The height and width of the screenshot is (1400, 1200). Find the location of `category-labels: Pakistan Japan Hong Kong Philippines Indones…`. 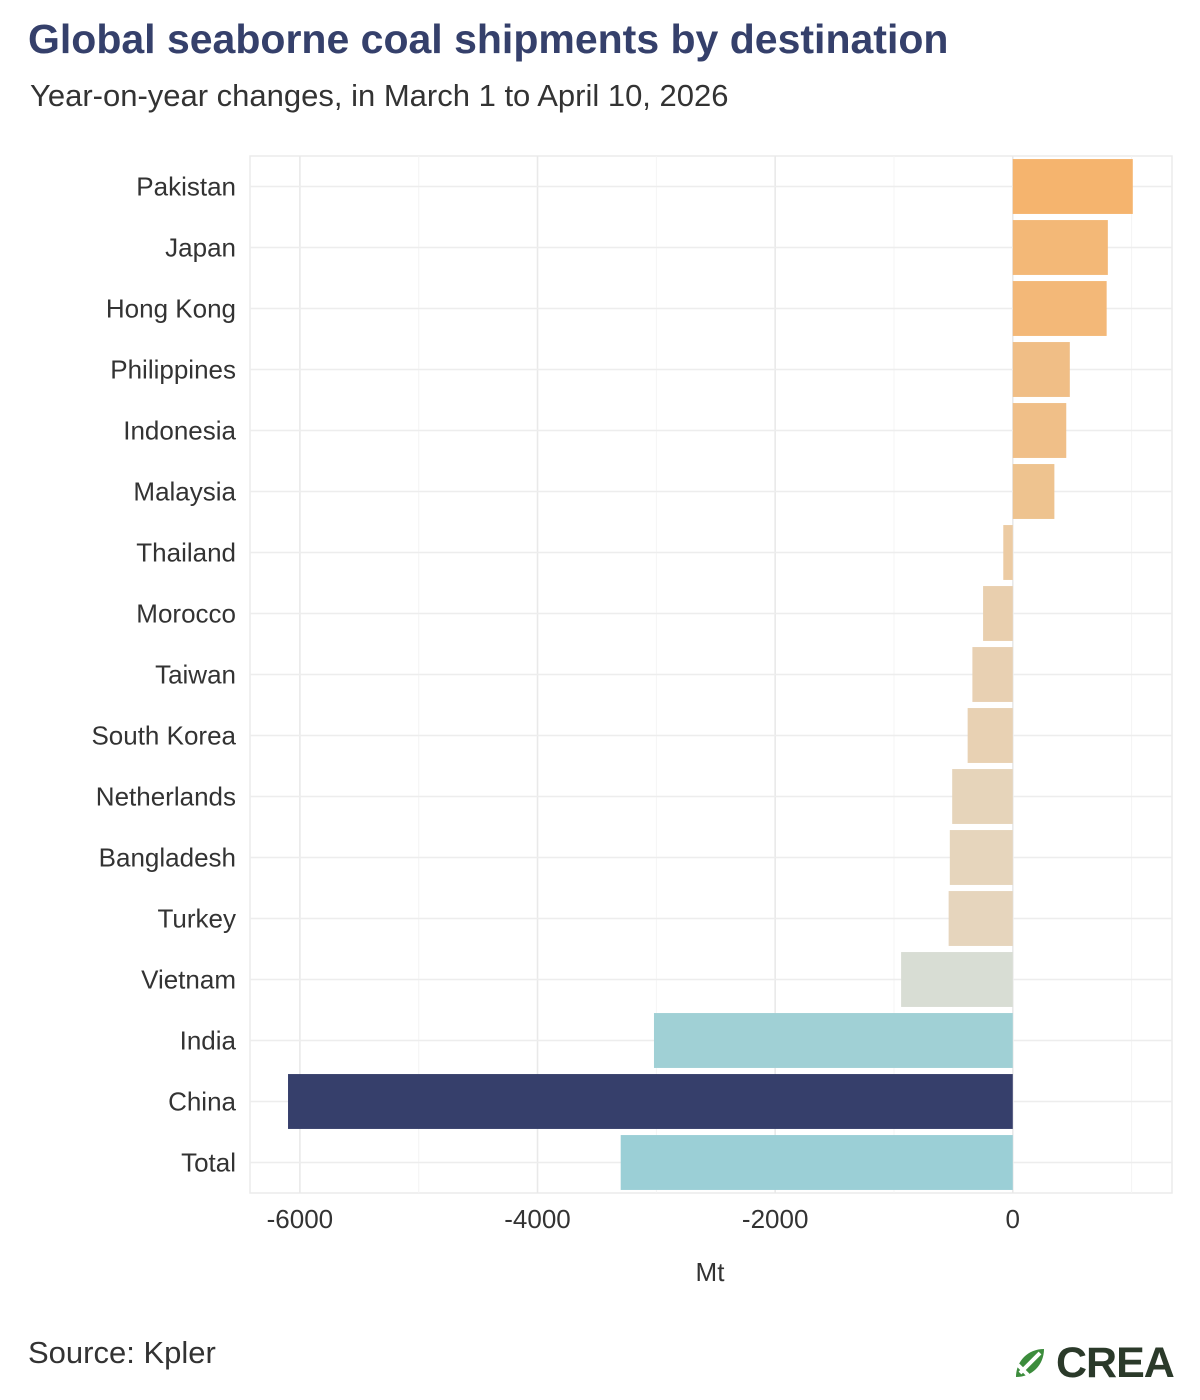

category-labels: Pakistan Japan Hong Kong Philippines Indones… is located at coordinates (163, 675).